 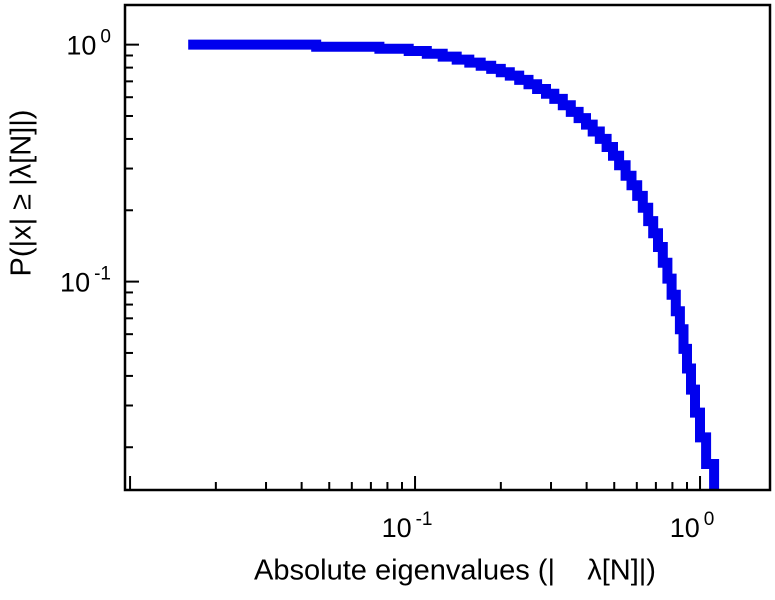 I want to click on x-axis-label: Absolute eigenvalues (| λ[N]|), so click(x=455, y=570).